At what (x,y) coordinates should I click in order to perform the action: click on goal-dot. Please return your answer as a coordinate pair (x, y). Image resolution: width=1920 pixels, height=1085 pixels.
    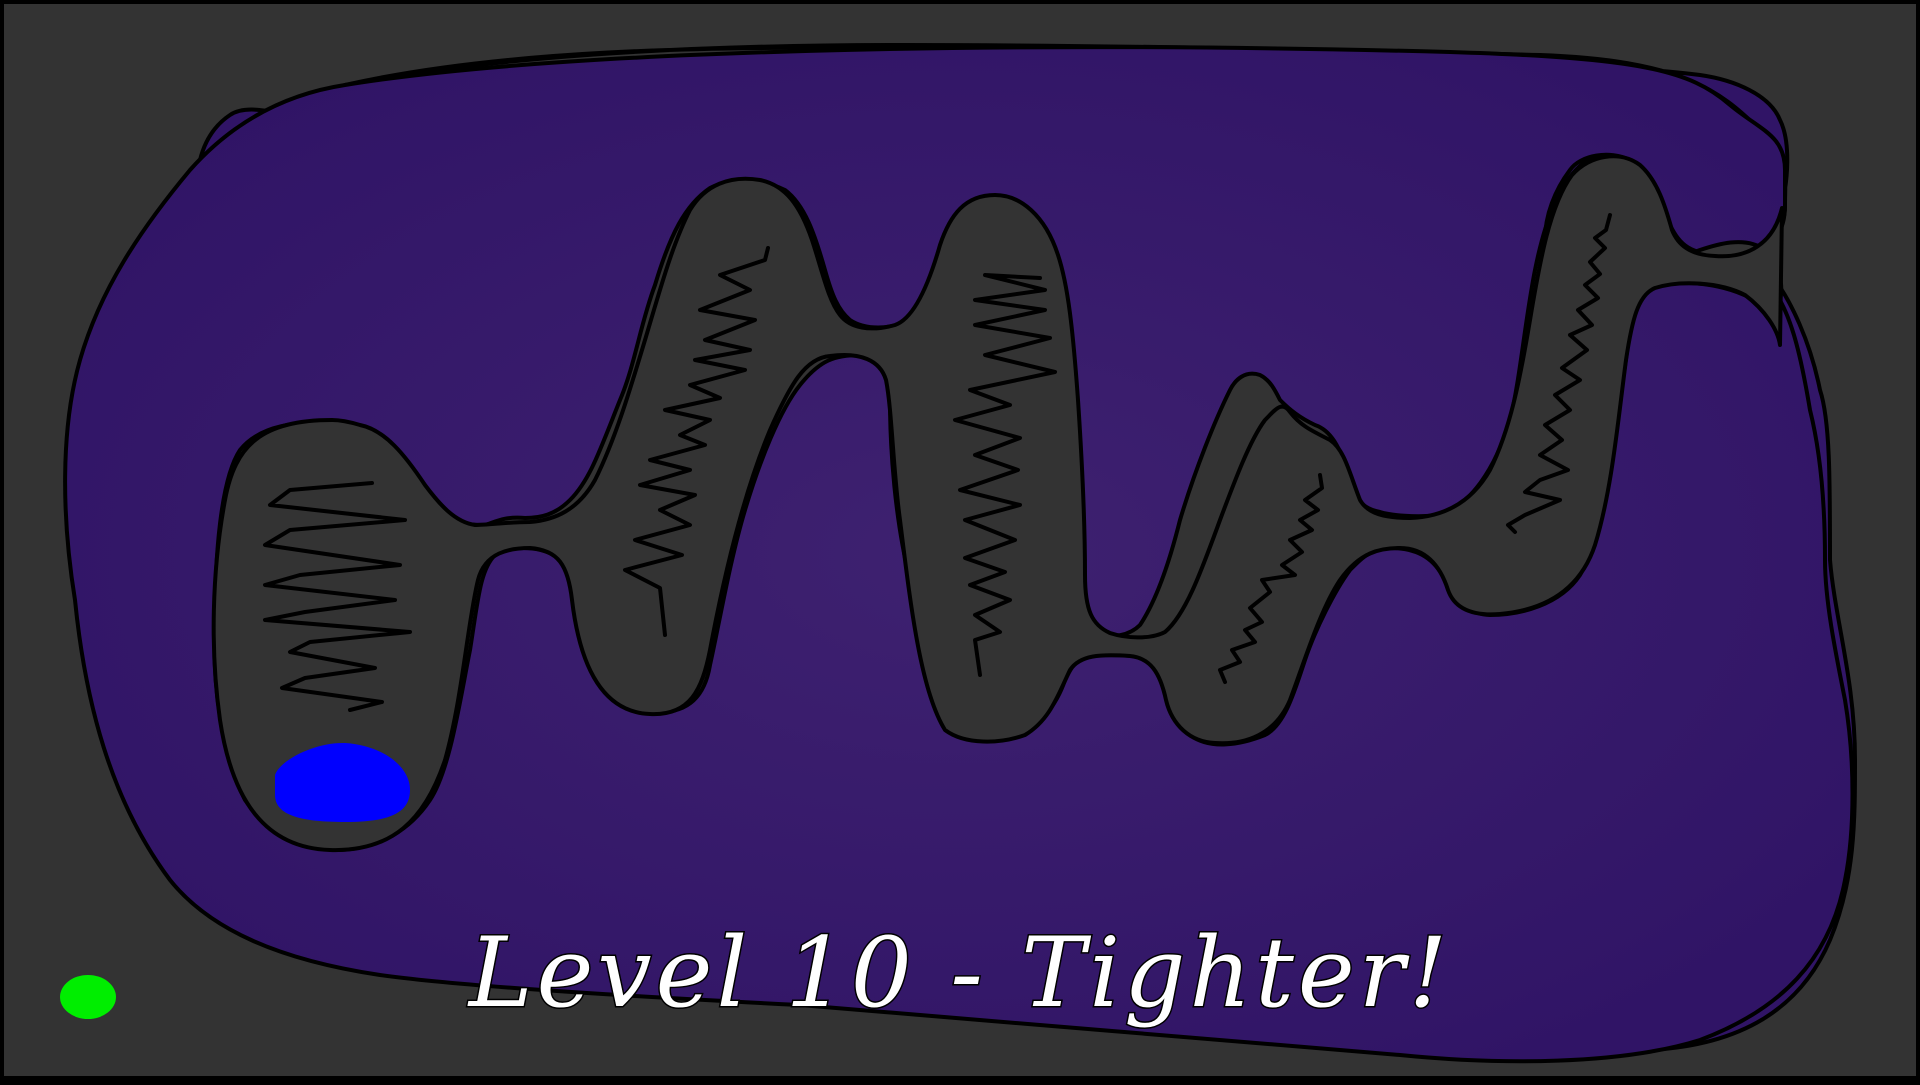
    Looking at the image, I should click on (88, 997).